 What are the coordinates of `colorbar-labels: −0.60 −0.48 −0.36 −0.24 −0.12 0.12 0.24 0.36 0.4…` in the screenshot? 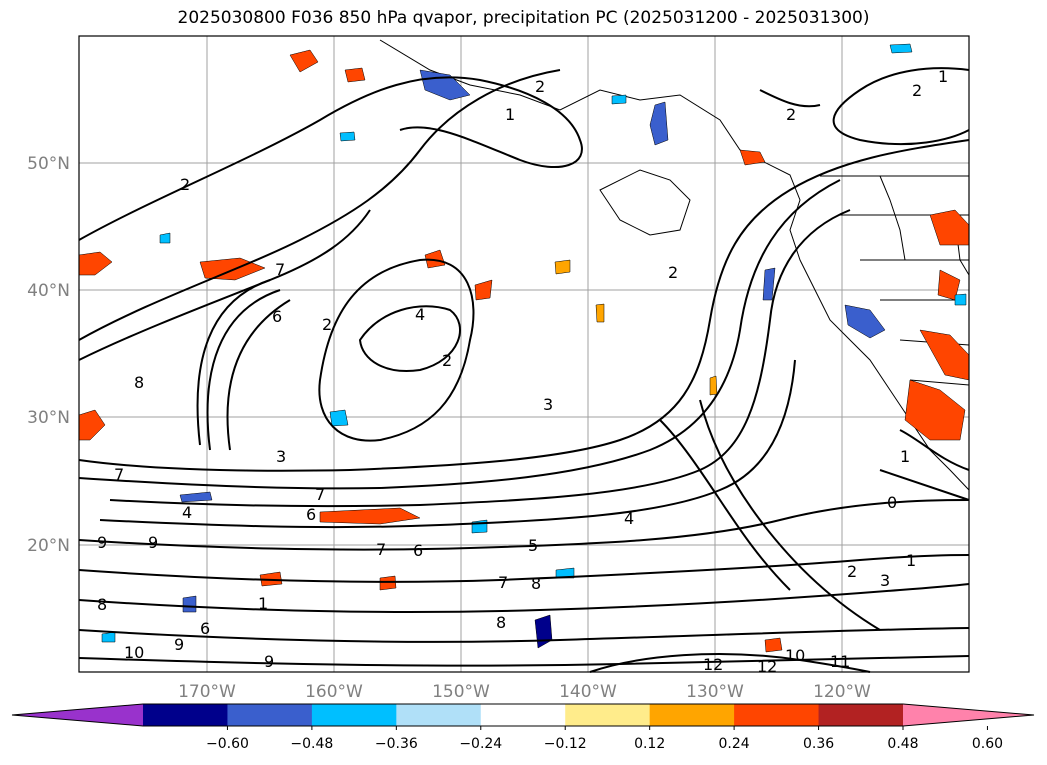 It's located at (604, 744).